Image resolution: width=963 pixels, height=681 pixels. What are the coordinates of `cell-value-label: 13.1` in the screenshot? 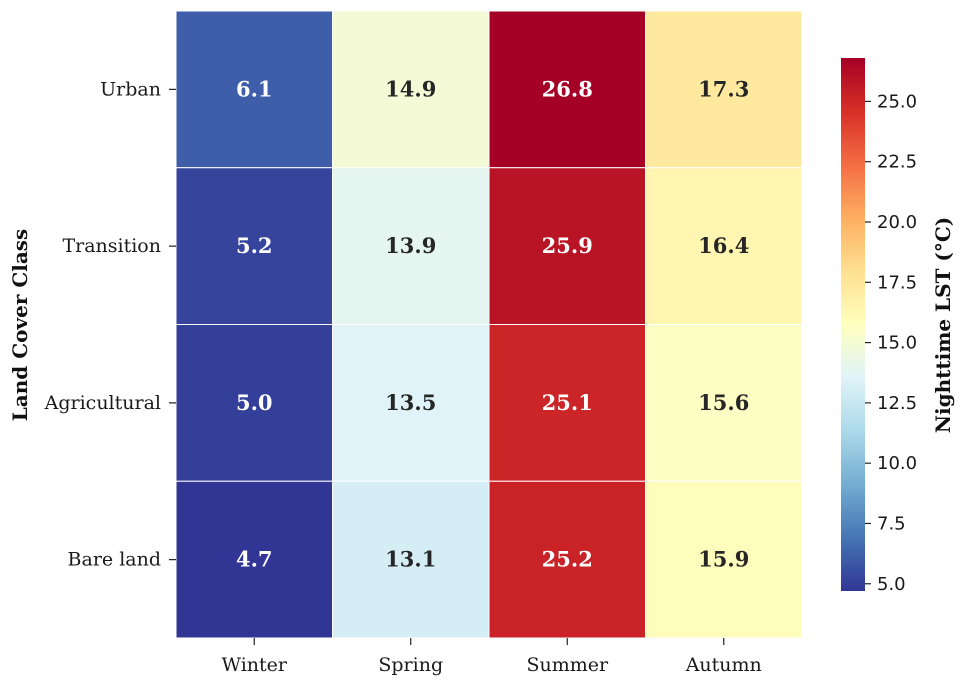 It's located at (410, 559).